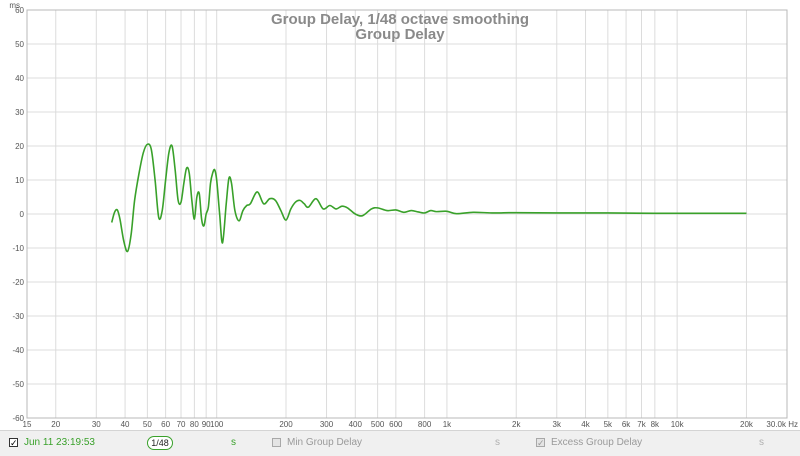 This screenshot has height=456, width=800. Describe the element at coordinates (19, 180) in the screenshot. I see `y-tick-label: 10` at that location.